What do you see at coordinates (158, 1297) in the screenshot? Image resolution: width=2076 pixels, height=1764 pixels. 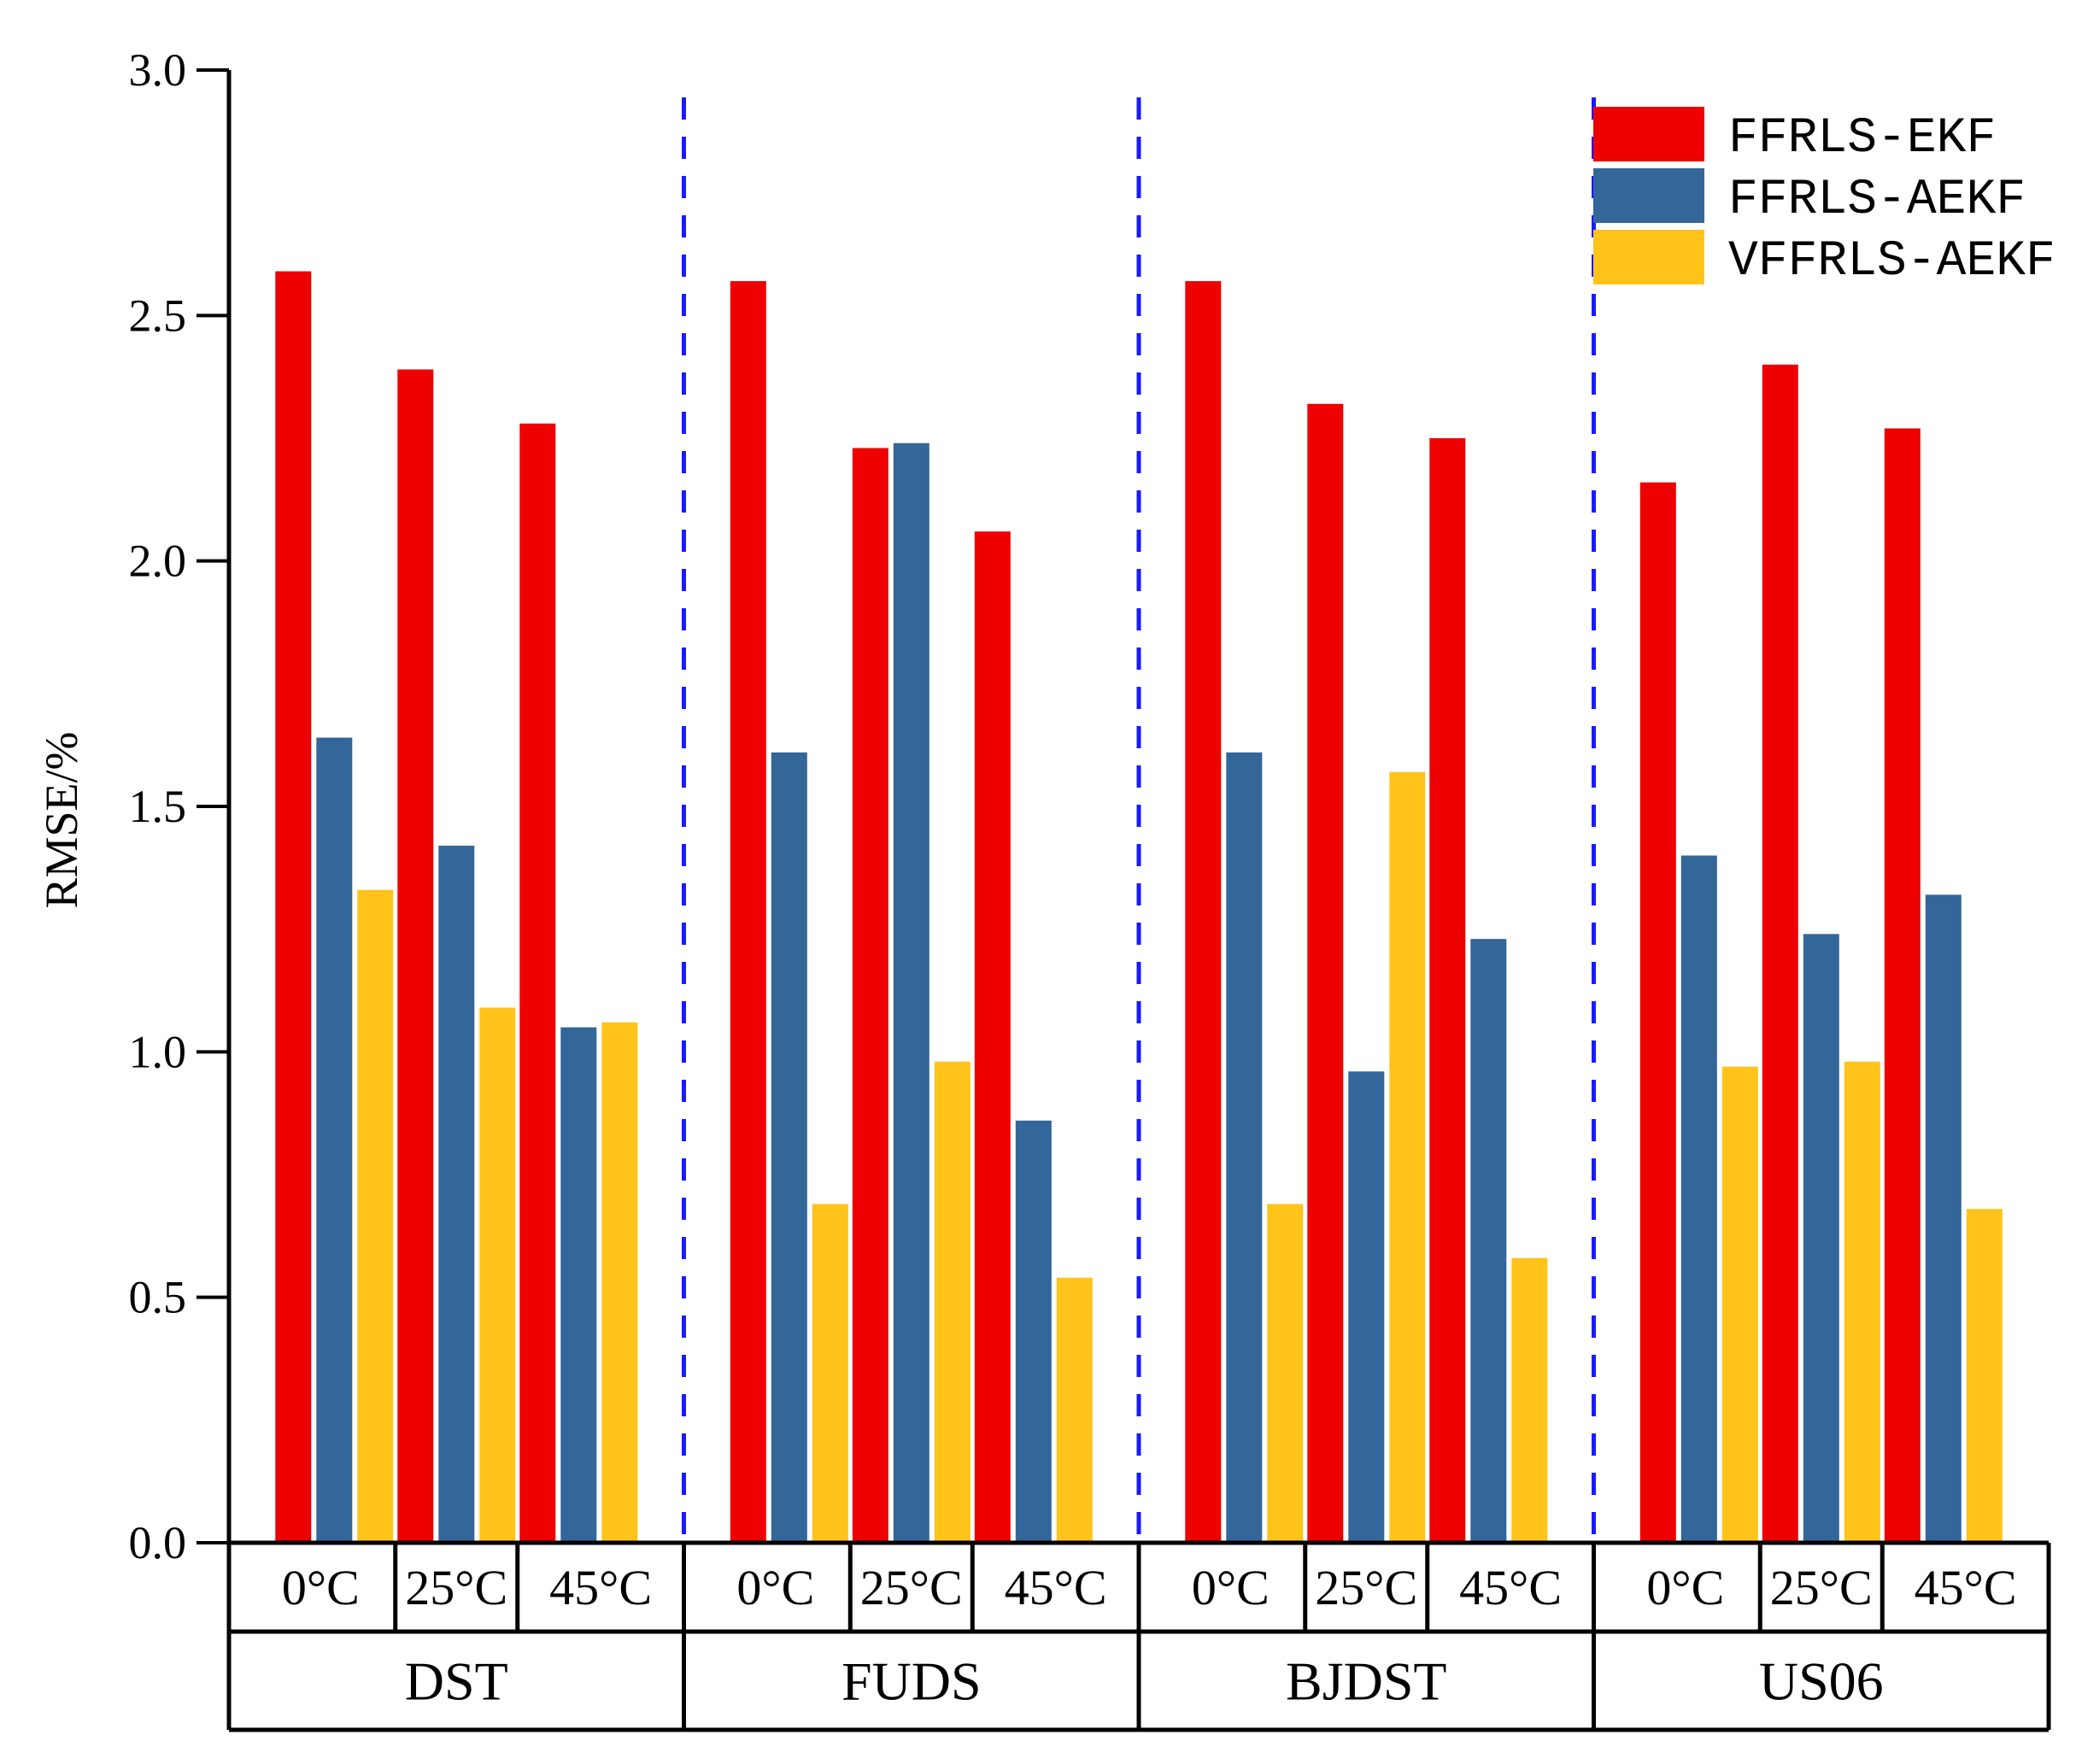 I see `y-tick-label: 0.5` at bounding box center [158, 1297].